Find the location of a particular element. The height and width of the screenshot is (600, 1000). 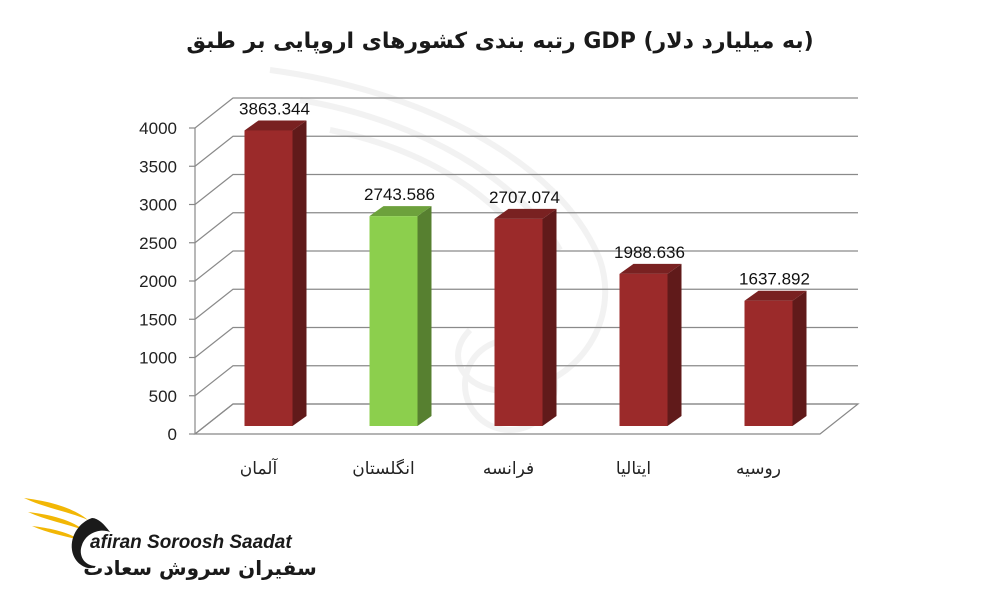

y-tick-label: 4000 is located at coordinates (158, 128).